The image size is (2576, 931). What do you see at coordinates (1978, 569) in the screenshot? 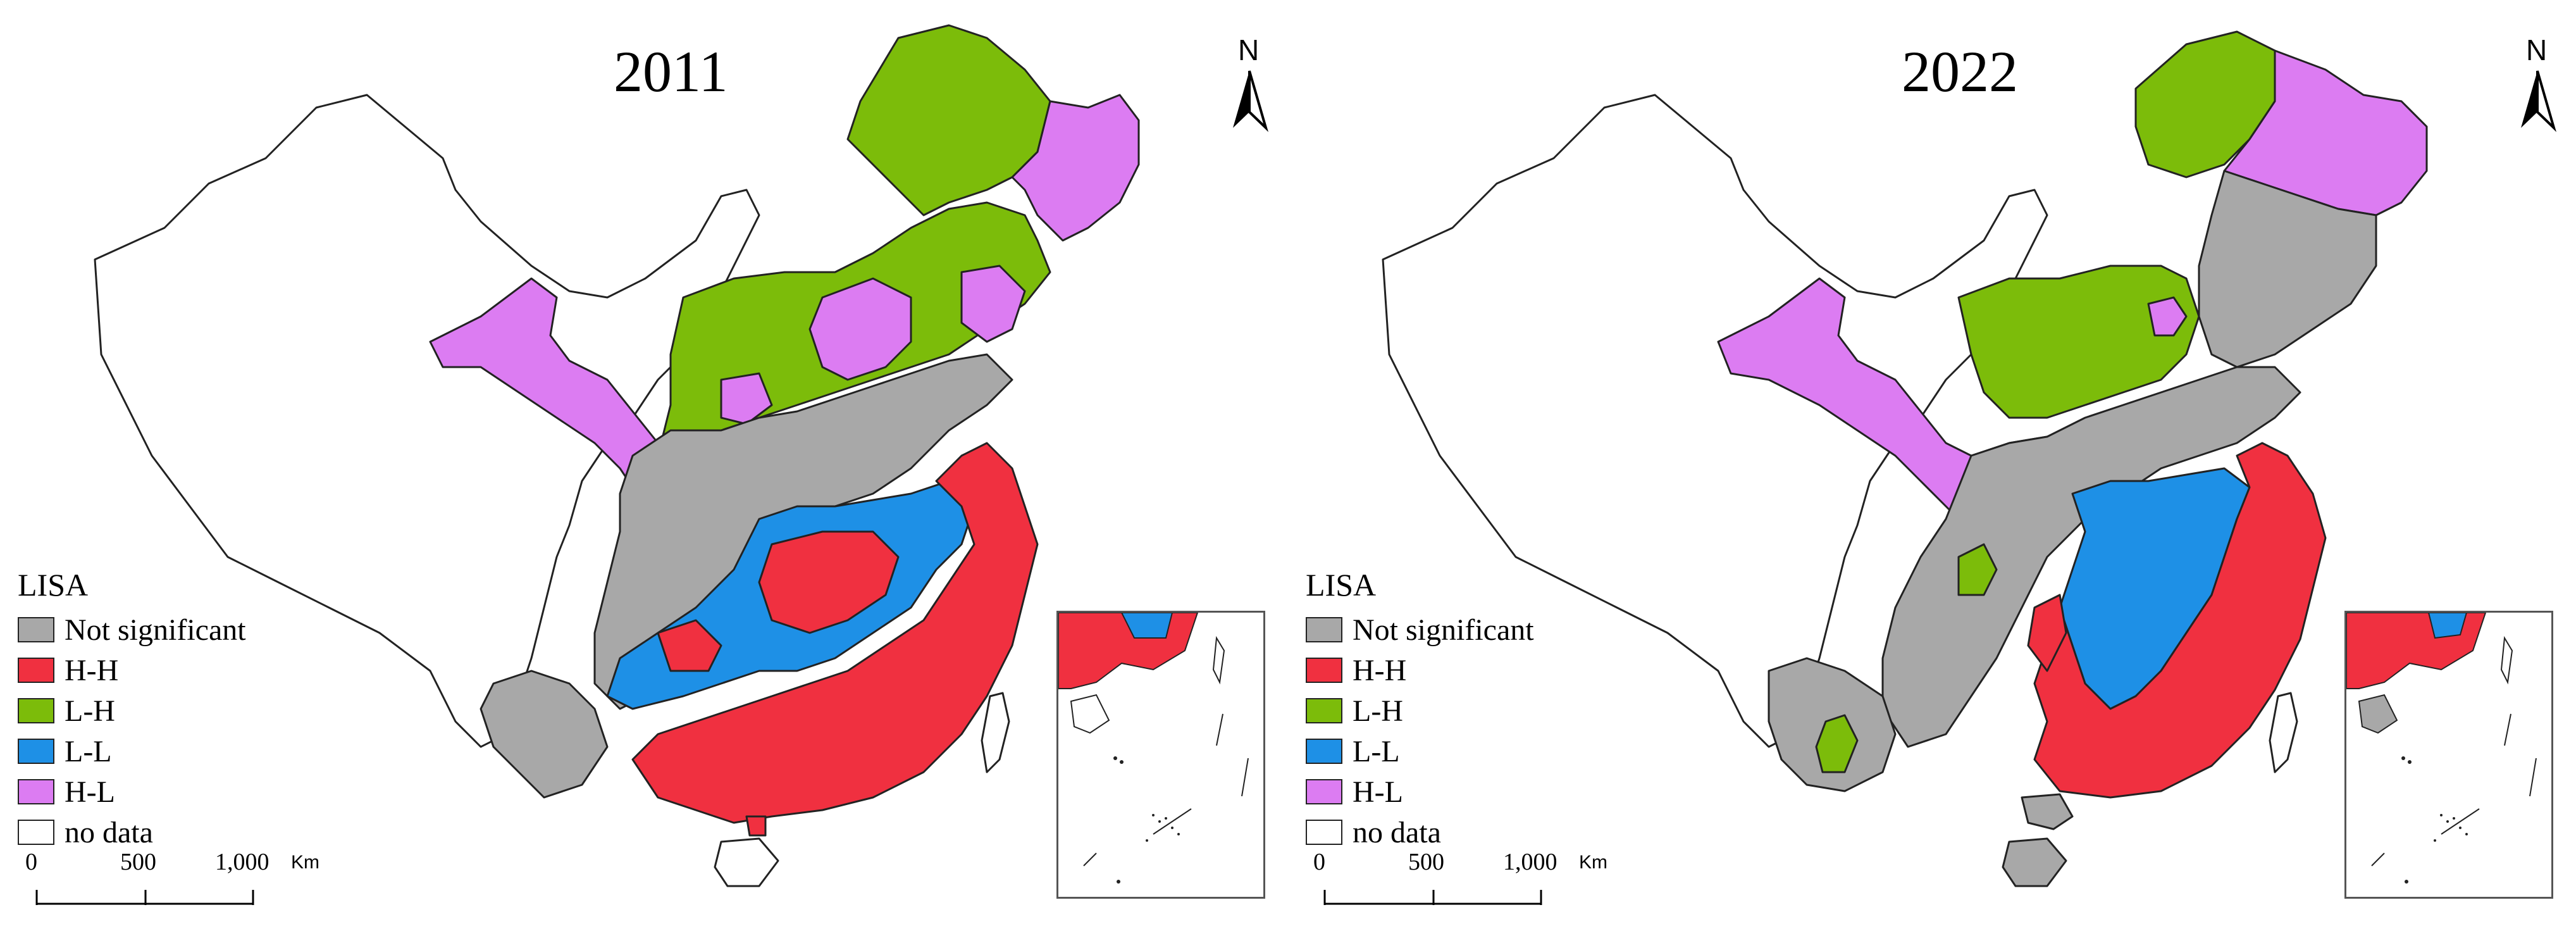
I see `region-lh-central` at bounding box center [1978, 569].